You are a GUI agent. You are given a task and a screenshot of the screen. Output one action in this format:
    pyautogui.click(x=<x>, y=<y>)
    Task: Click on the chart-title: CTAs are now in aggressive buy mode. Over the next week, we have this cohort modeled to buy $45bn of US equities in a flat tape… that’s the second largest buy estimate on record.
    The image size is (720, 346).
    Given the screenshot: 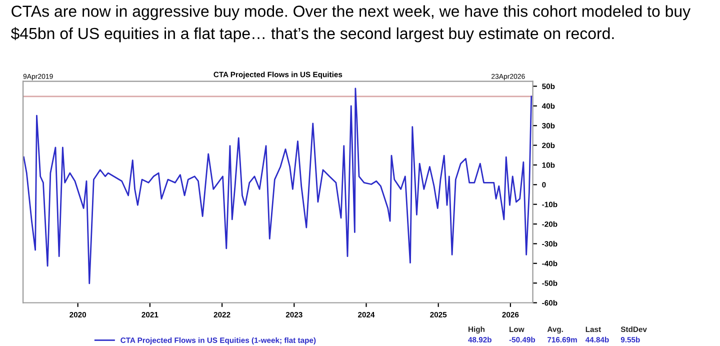 What is the action you would take?
    pyautogui.click(x=350, y=23)
    